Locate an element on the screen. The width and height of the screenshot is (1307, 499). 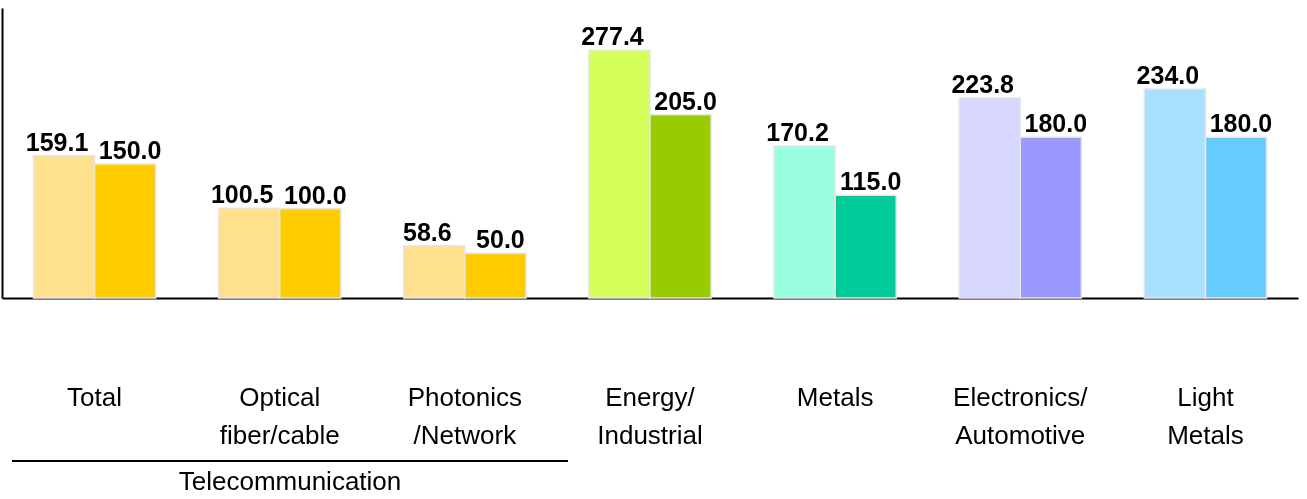
x-tick-label: Light Metals is located at coordinates (1205, 416).